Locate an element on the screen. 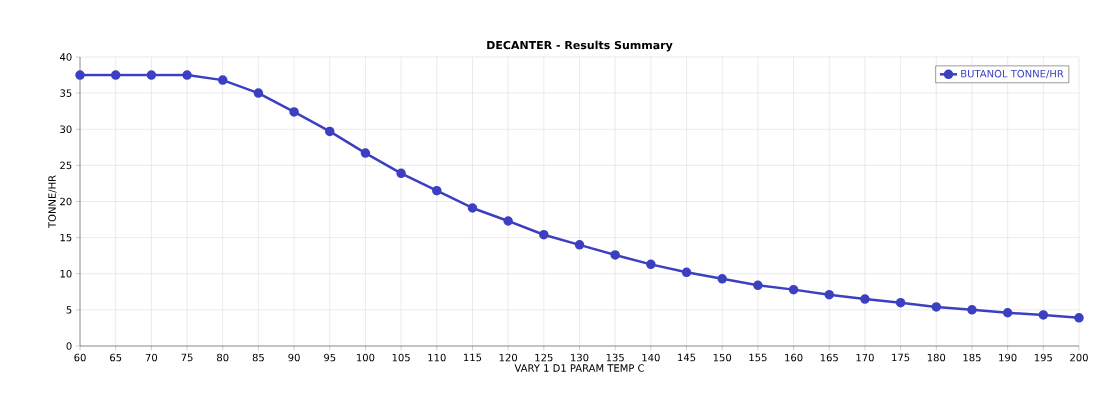 The height and width of the screenshot is (414, 1102). x-tick-label: 120 is located at coordinates (508, 357).